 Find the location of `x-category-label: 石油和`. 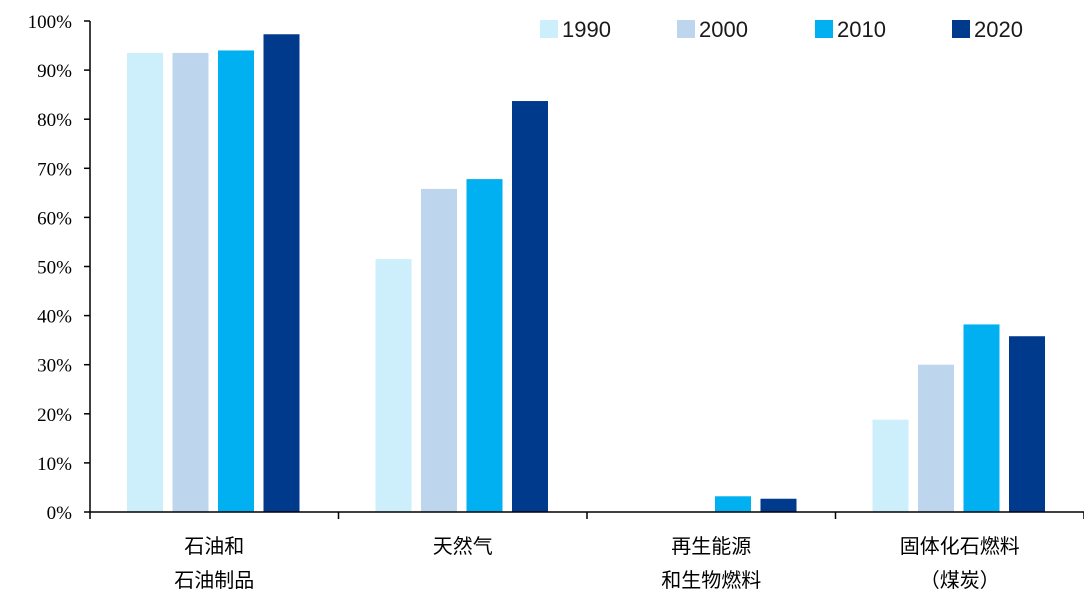

x-category-label: 石油和 is located at coordinates (214, 546).